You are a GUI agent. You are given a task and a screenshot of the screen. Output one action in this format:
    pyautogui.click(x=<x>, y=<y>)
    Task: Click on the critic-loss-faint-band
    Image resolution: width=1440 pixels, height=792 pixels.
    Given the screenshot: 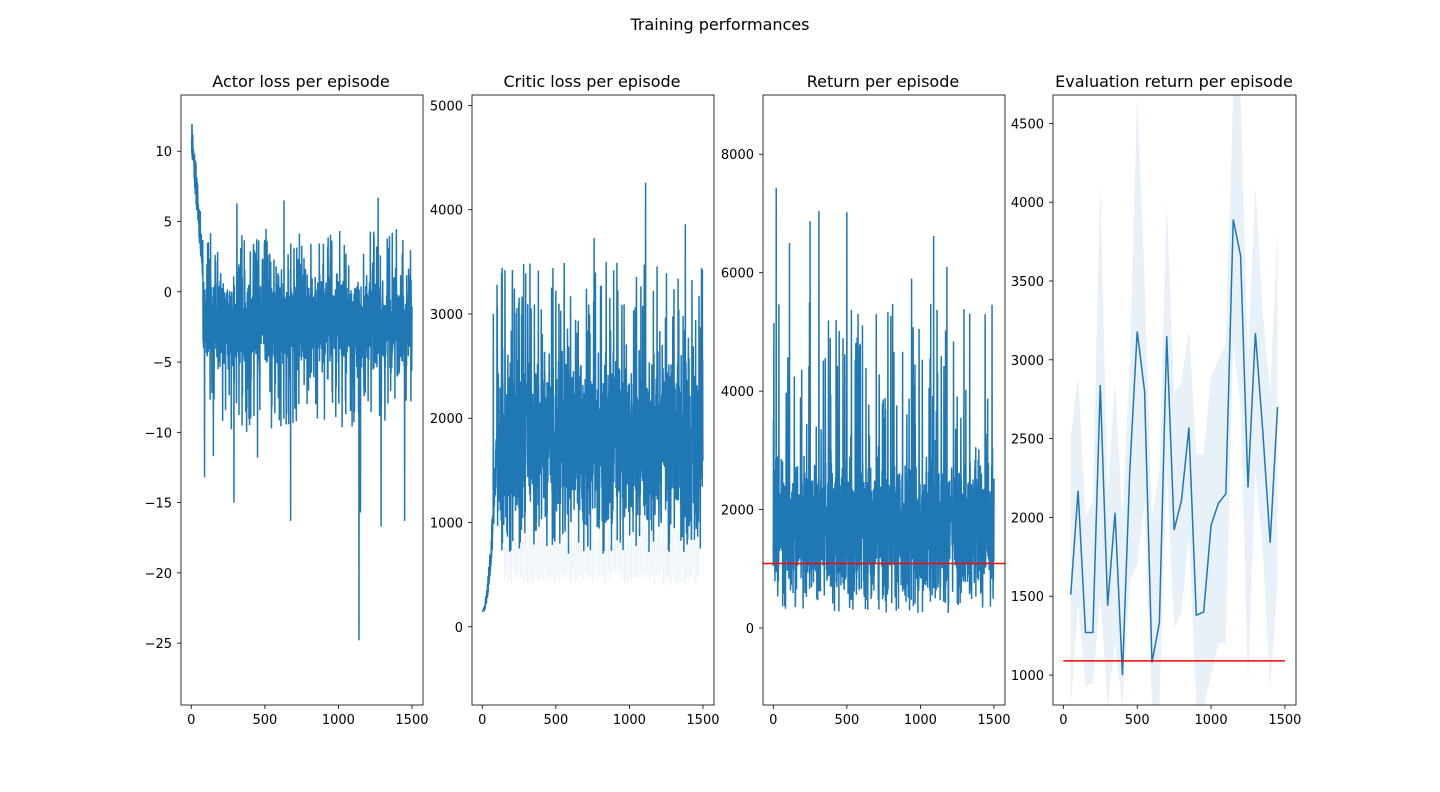 What is the action you would take?
    pyautogui.click(x=601, y=553)
    